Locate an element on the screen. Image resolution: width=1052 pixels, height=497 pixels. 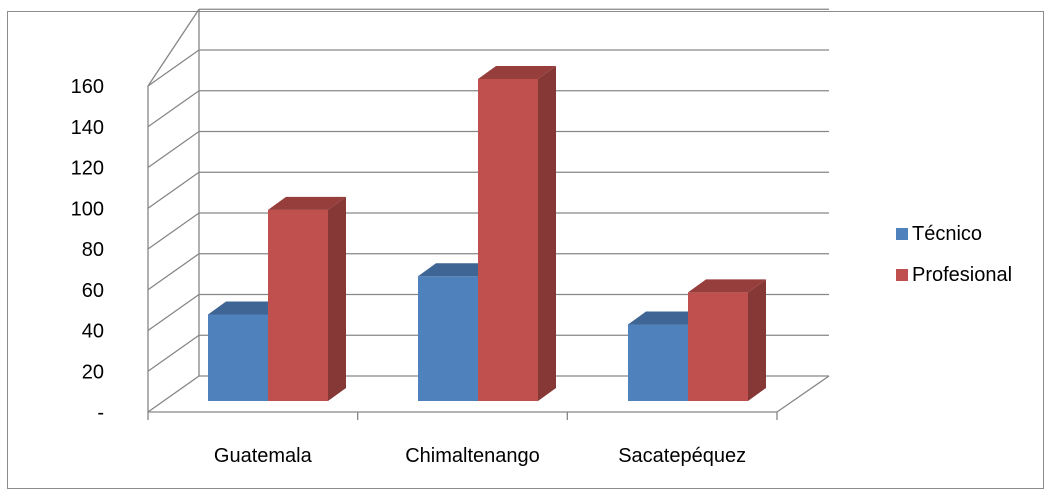
legend-item-tecnico: Técnico is located at coordinates (954, 234).